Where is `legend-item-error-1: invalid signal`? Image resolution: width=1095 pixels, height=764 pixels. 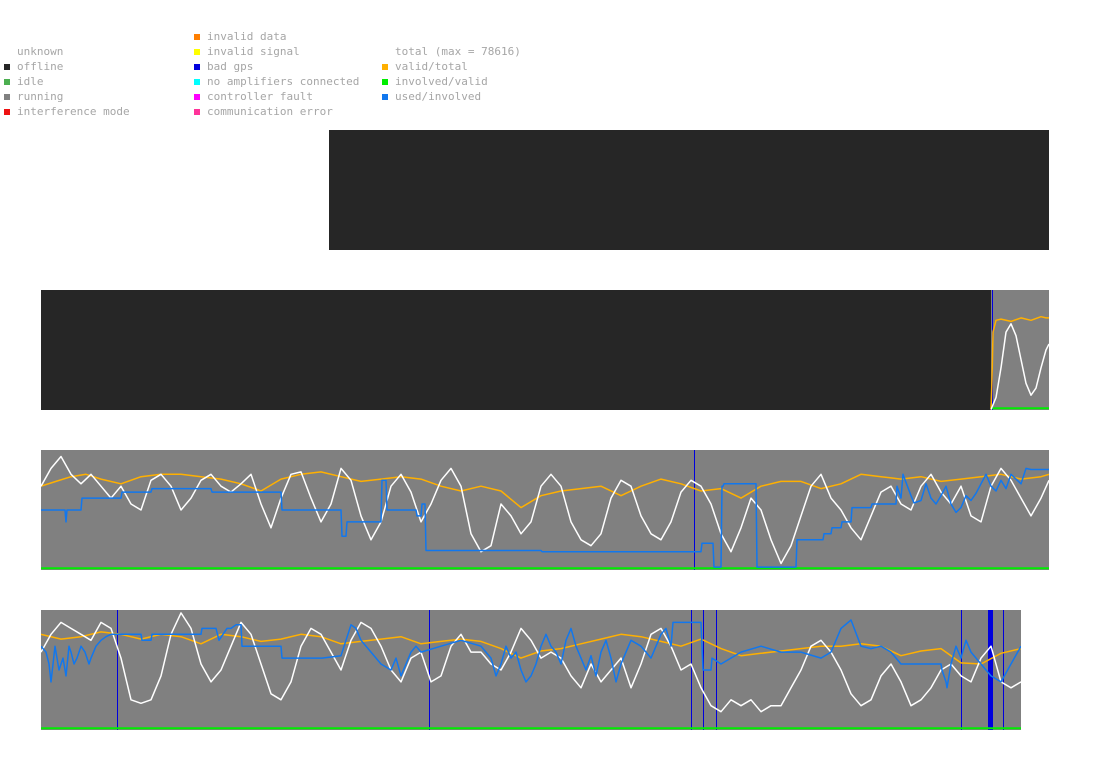 legend-item-error-1: invalid signal is located at coordinates (276, 51).